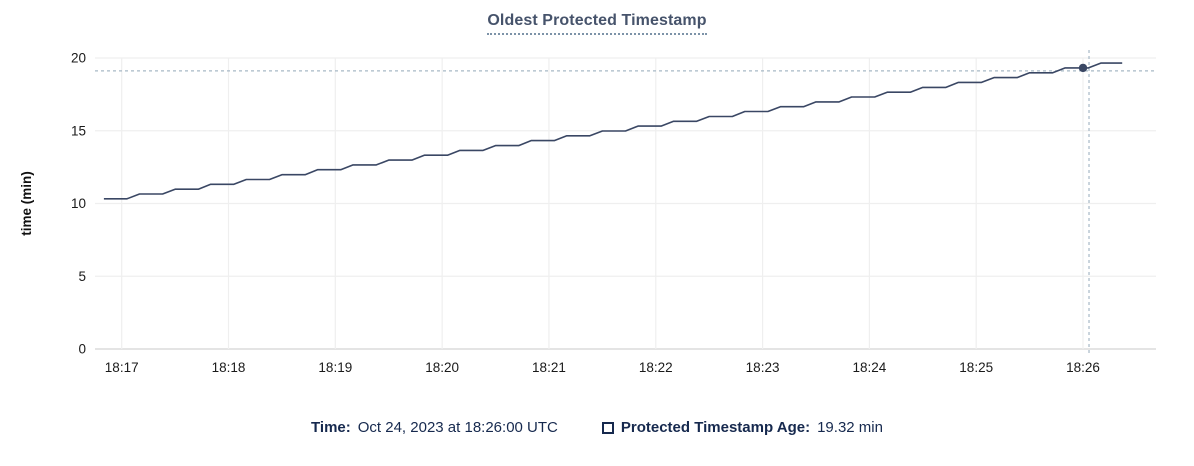  I want to click on series-label: Protected Timestamp Age:, so click(715, 427).